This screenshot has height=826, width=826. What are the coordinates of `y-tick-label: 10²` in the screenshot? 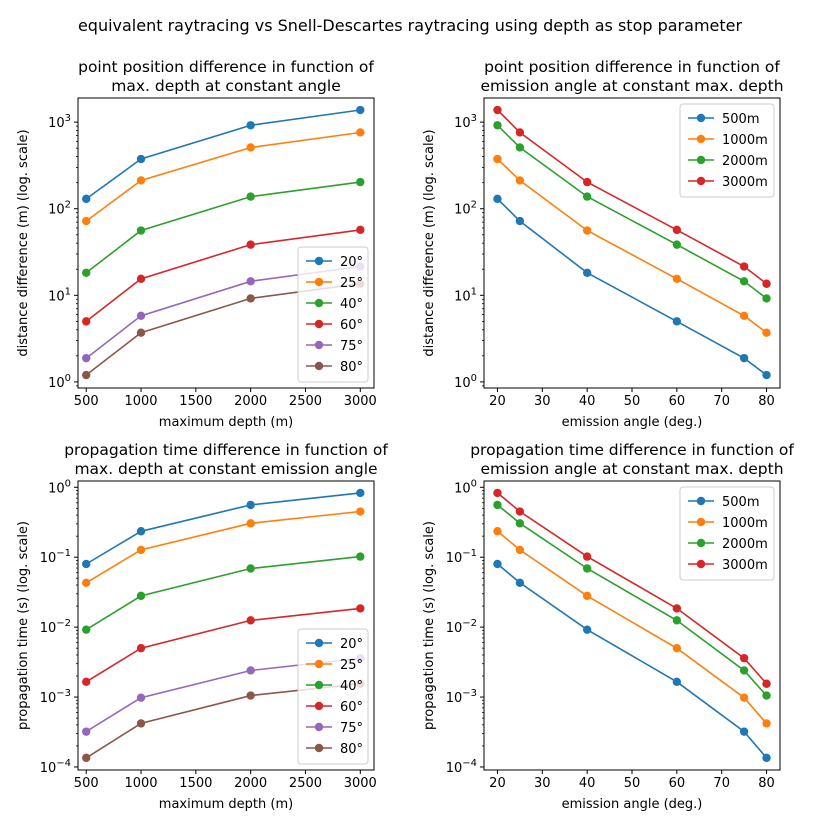 It's located at (465, 209).